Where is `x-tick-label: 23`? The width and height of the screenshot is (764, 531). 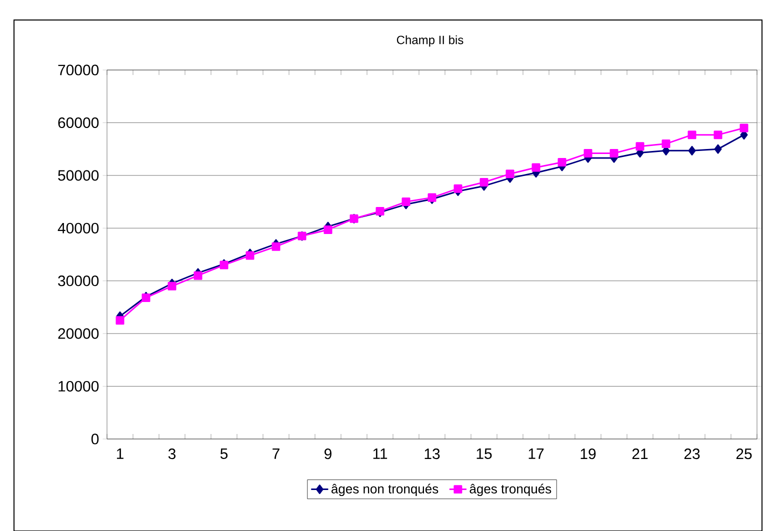
x-tick-label: 23 is located at coordinates (692, 453).